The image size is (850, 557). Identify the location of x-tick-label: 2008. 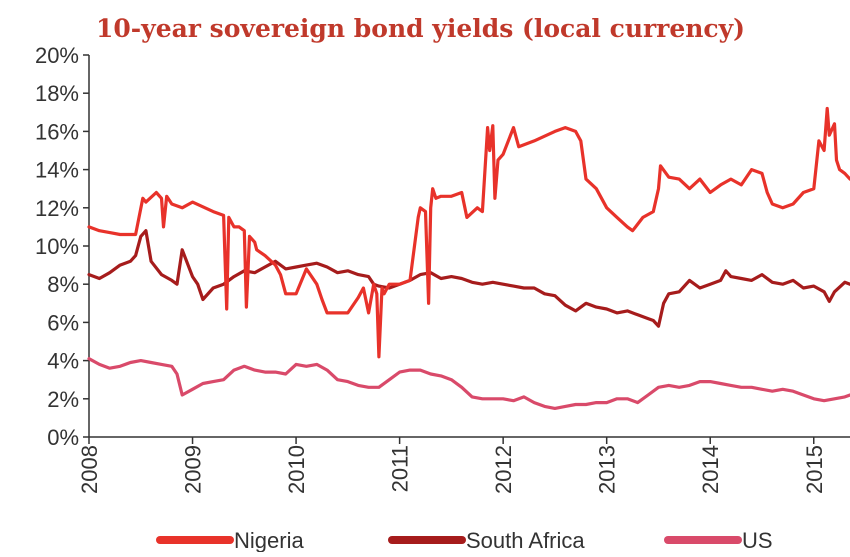
(89, 469).